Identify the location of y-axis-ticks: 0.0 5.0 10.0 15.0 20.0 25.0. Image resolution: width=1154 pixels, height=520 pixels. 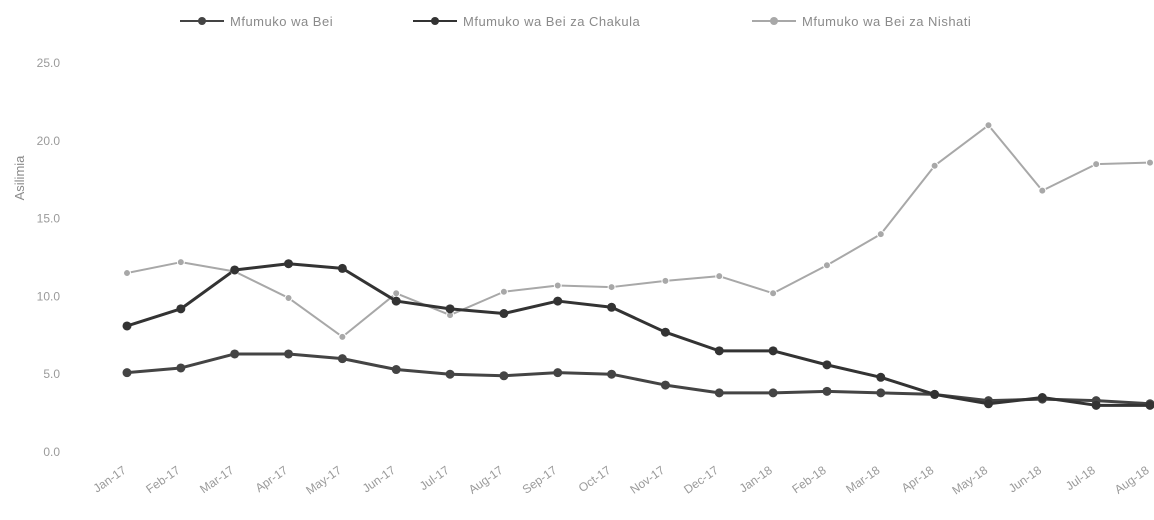
(49, 257).